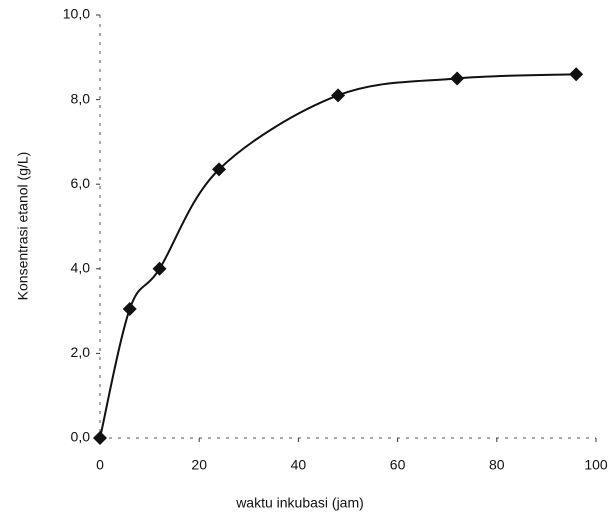 This screenshot has height=519, width=610. I want to click on x-axis-label: waktu inkubasi (jam), so click(299, 503).